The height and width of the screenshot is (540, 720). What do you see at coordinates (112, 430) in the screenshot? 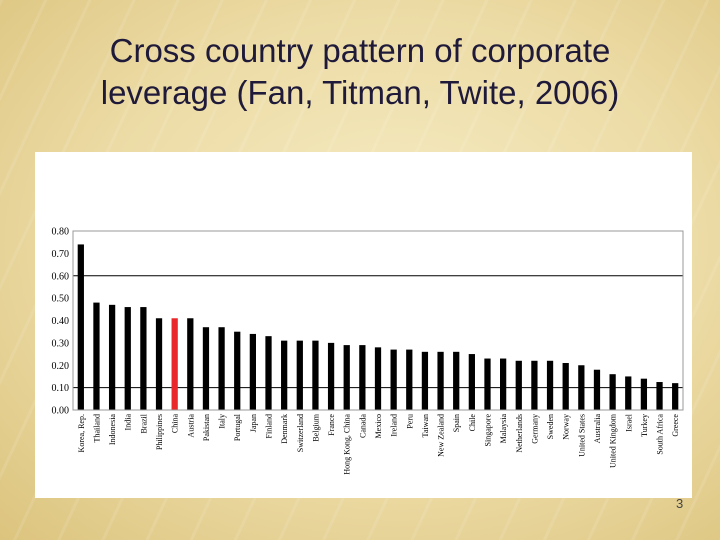
I see `x-tick-label: Indonesia` at bounding box center [112, 430].